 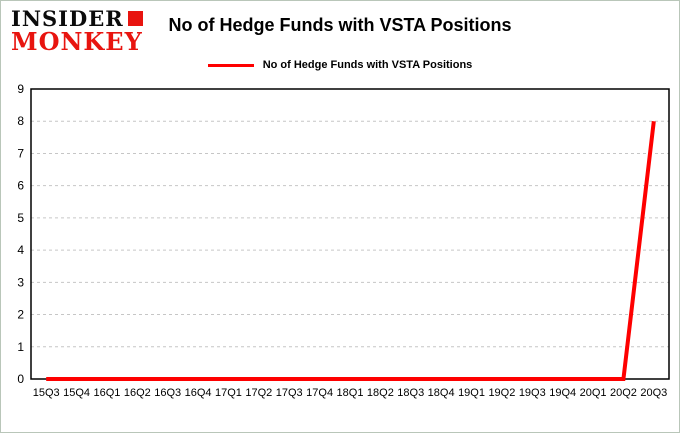 What do you see at coordinates (230, 65) in the screenshot?
I see `legend-line-swatch` at bounding box center [230, 65].